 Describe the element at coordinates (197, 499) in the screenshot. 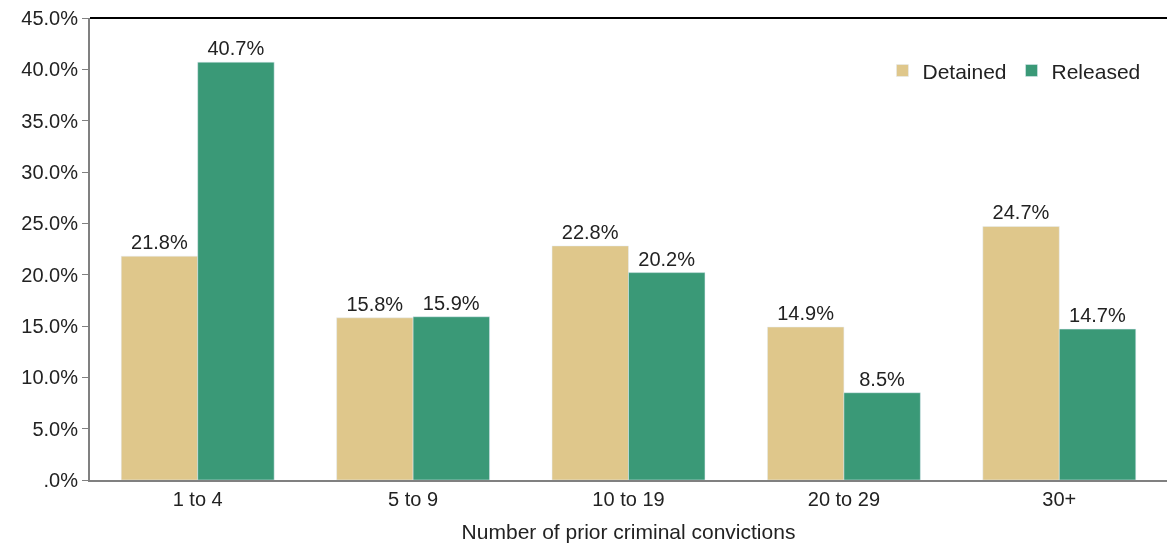

I see `x-tick-label: 1 to 4` at that location.